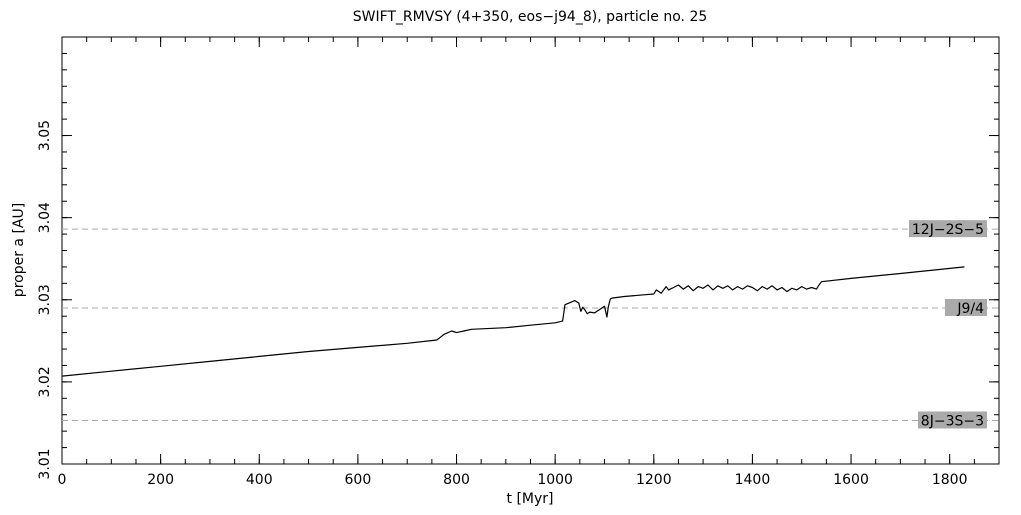 The width and height of the screenshot is (1021, 515). What do you see at coordinates (45, 217) in the screenshot?
I see `y-tick-label: 3.04` at bounding box center [45, 217].